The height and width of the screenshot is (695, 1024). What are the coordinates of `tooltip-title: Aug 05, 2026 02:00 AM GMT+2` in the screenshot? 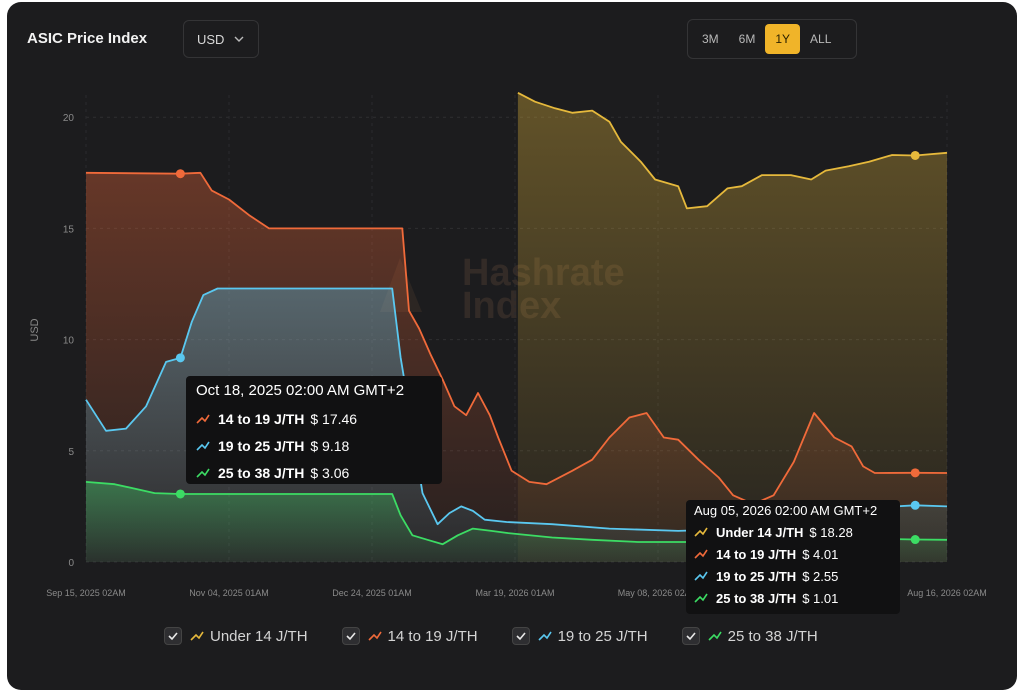 It's located at (786, 510).